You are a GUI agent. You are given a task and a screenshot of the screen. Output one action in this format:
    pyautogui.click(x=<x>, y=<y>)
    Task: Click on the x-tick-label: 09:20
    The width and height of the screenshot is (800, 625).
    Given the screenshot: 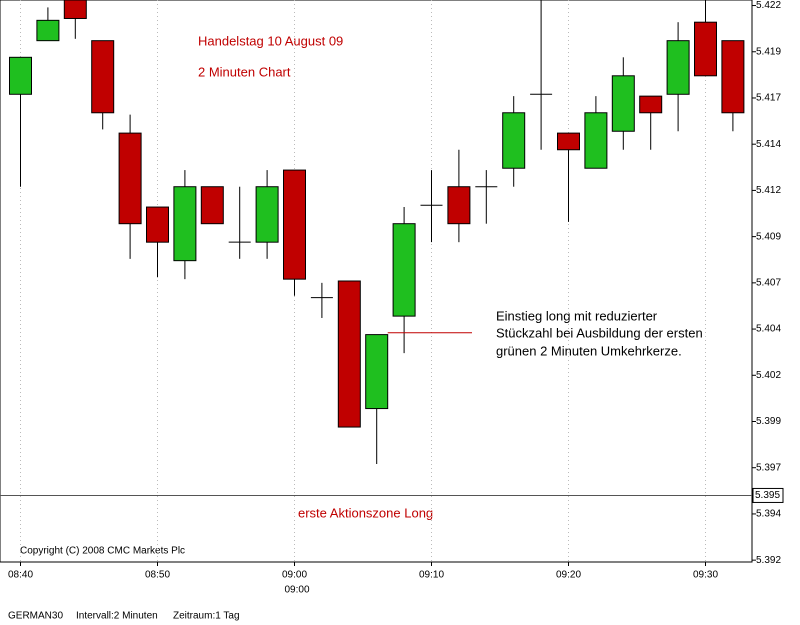 What is the action you would take?
    pyautogui.click(x=568, y=575)
    